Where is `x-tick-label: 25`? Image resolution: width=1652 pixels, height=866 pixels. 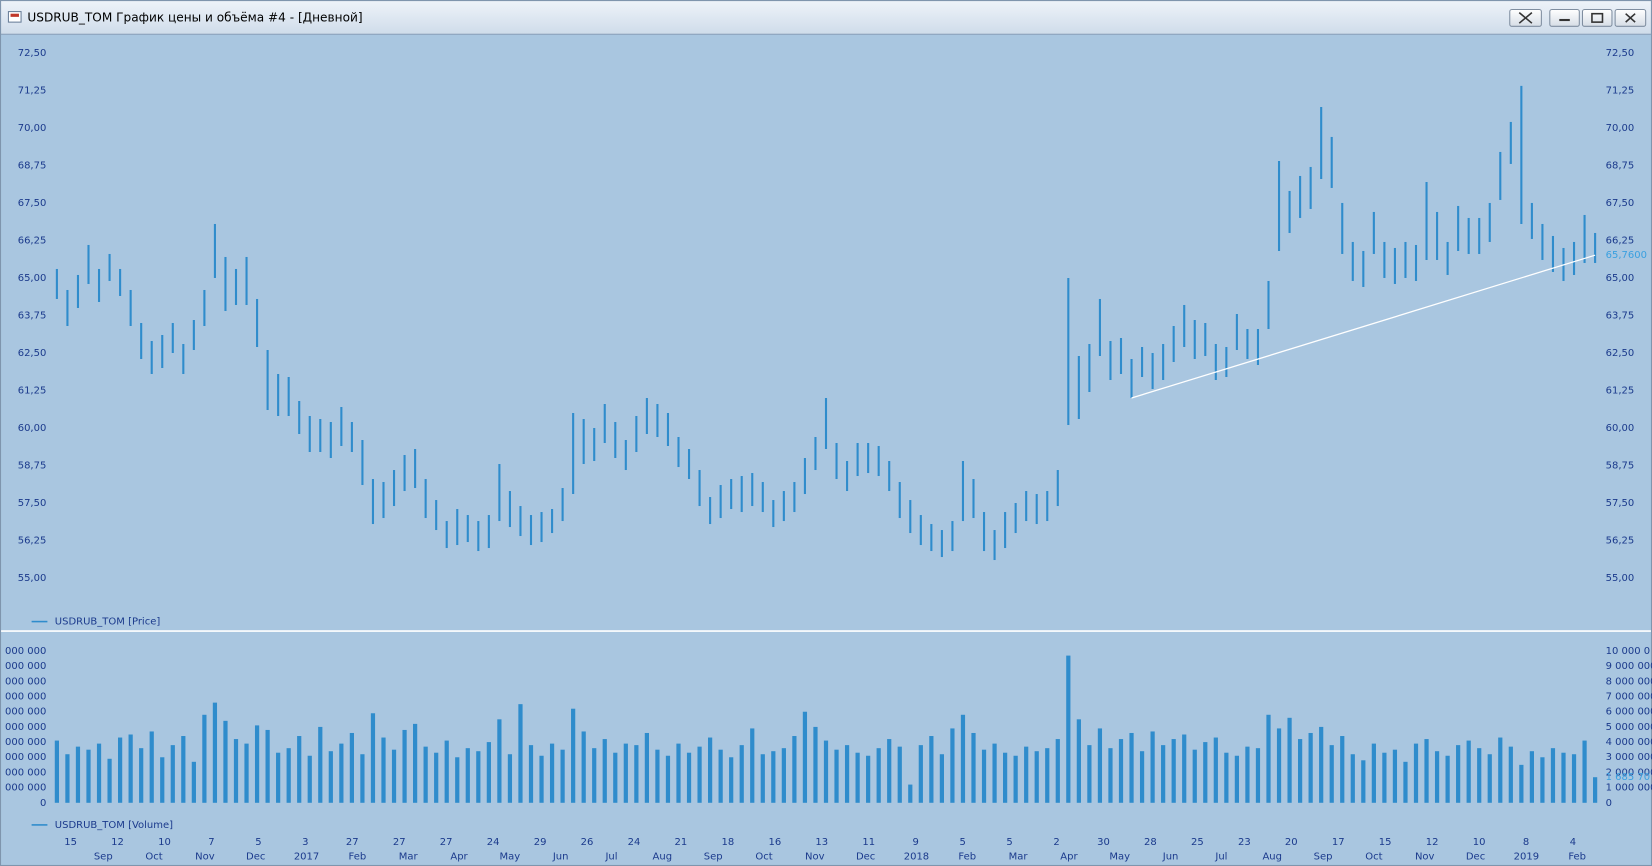 x-tick-label: 25 is located at coordinates (1197, 842).